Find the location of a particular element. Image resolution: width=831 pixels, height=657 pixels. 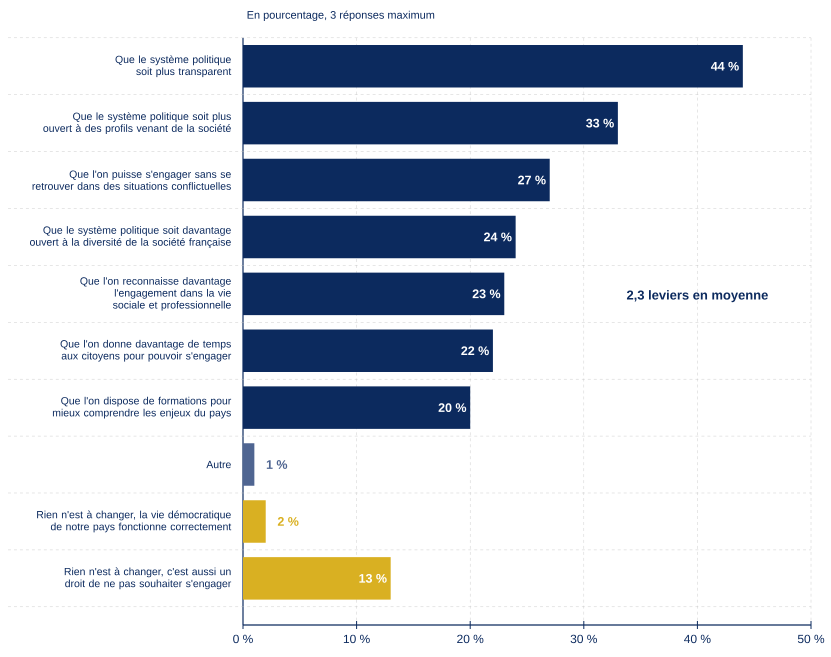

data-label: 20 % is located at coordinates (452, 407).